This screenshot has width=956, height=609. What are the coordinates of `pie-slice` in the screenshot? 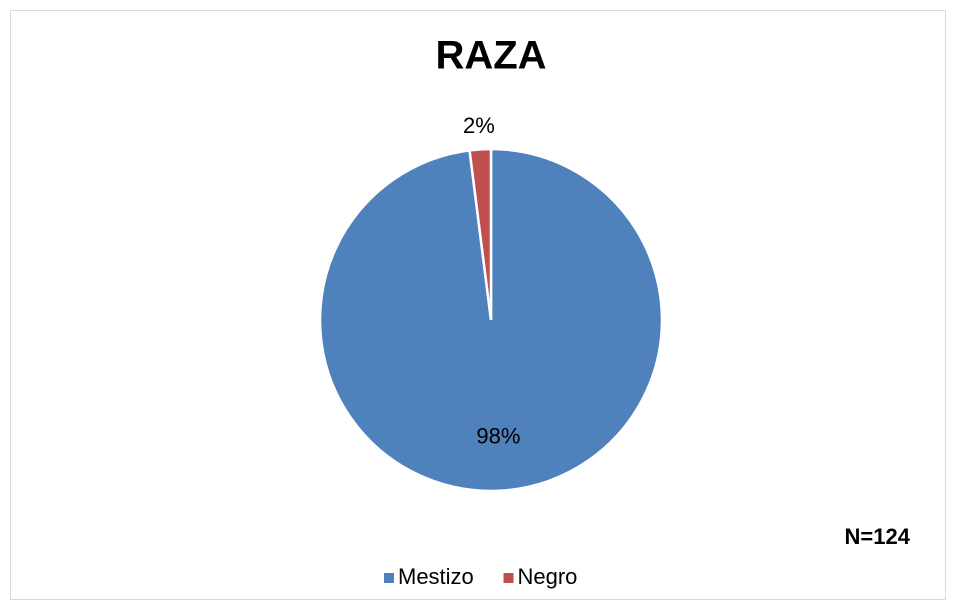 It's located at (480, 234).